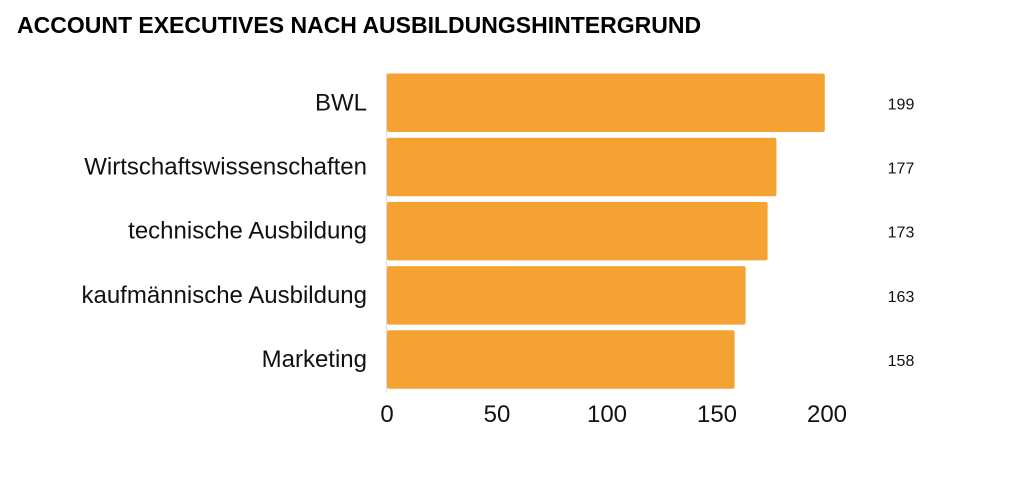  I want to click on value-labels: 199 177 173 163 158, so click(901, 233).